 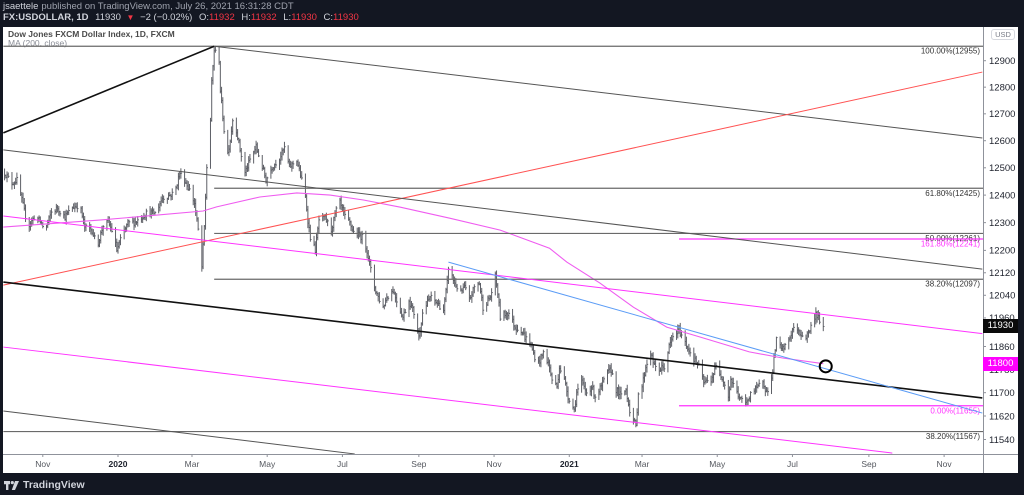 I want to click on high-value: 11932, so click(x=263, y=17).